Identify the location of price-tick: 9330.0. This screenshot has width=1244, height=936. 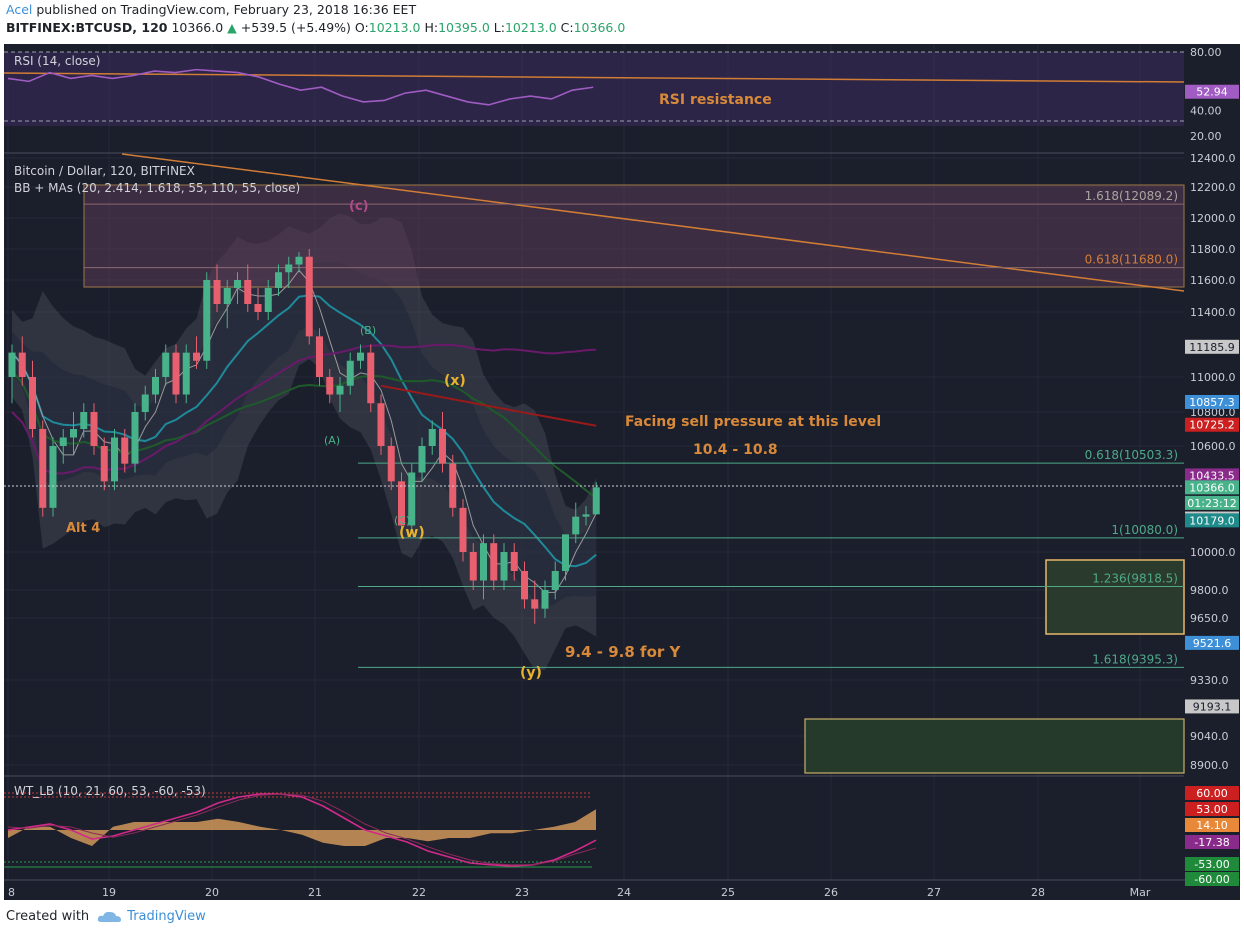
(1209, 680).